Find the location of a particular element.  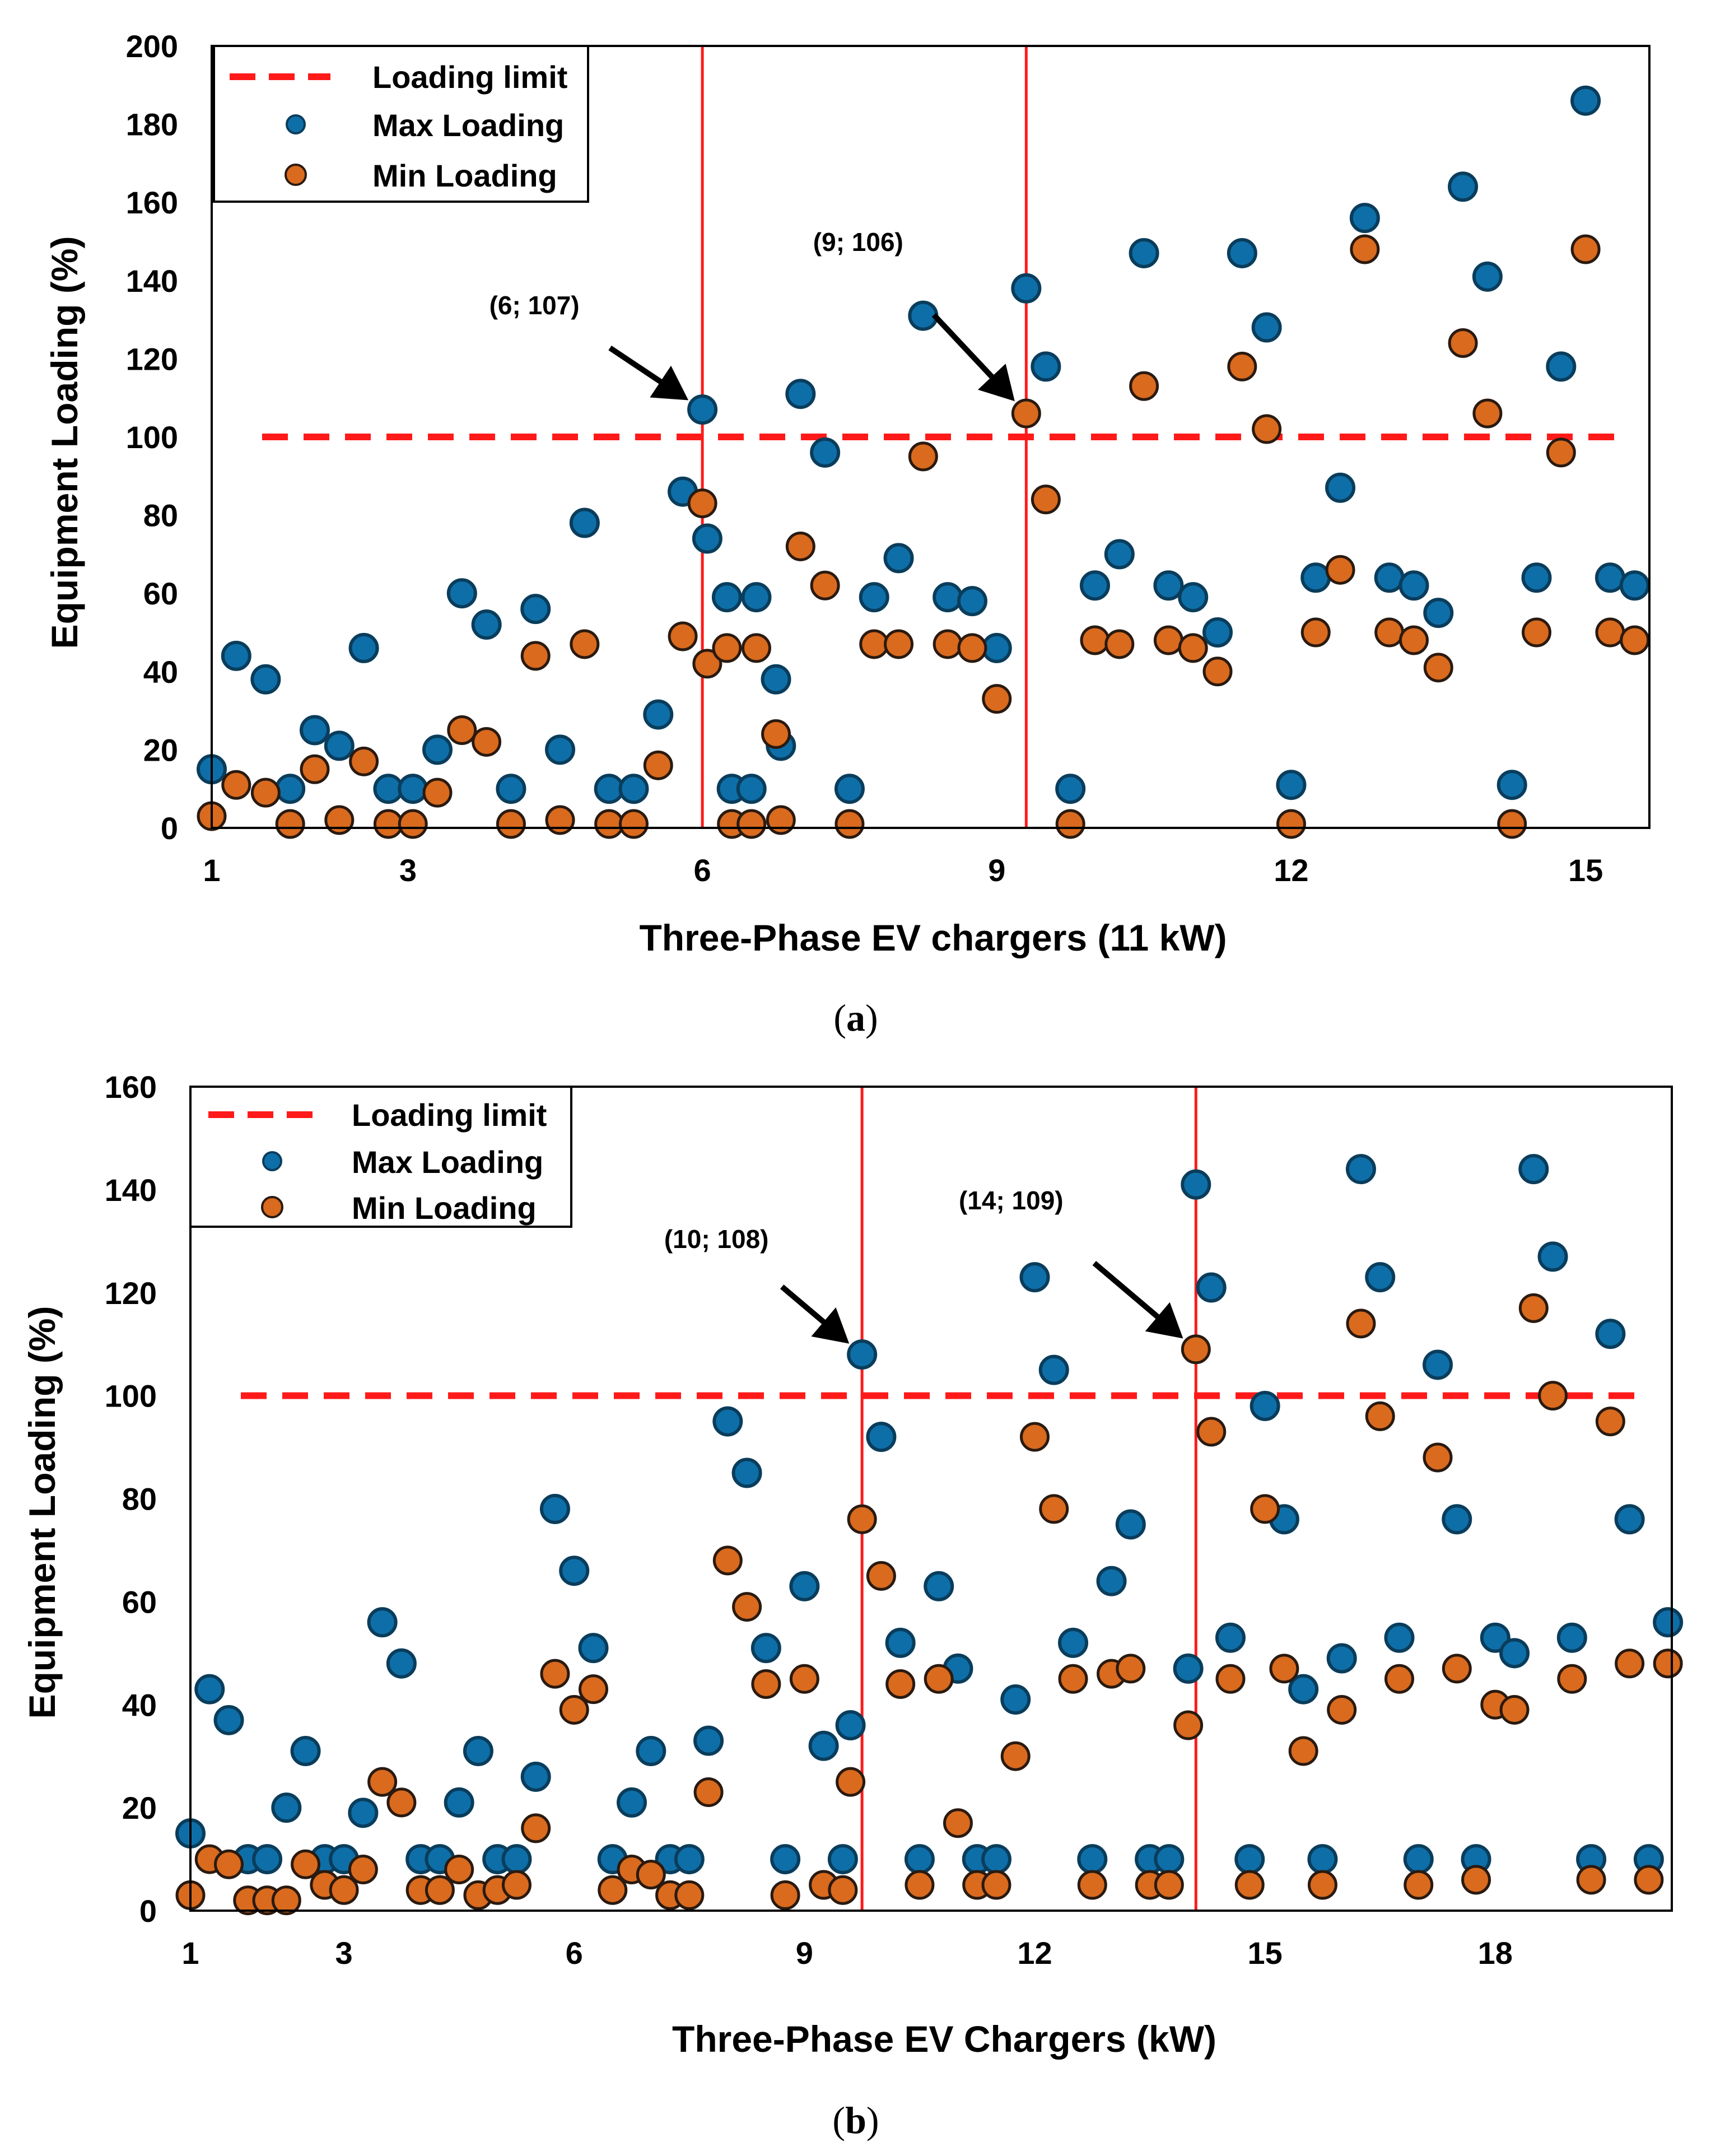

legend-swatch-min is located at coordinates (296, 175).